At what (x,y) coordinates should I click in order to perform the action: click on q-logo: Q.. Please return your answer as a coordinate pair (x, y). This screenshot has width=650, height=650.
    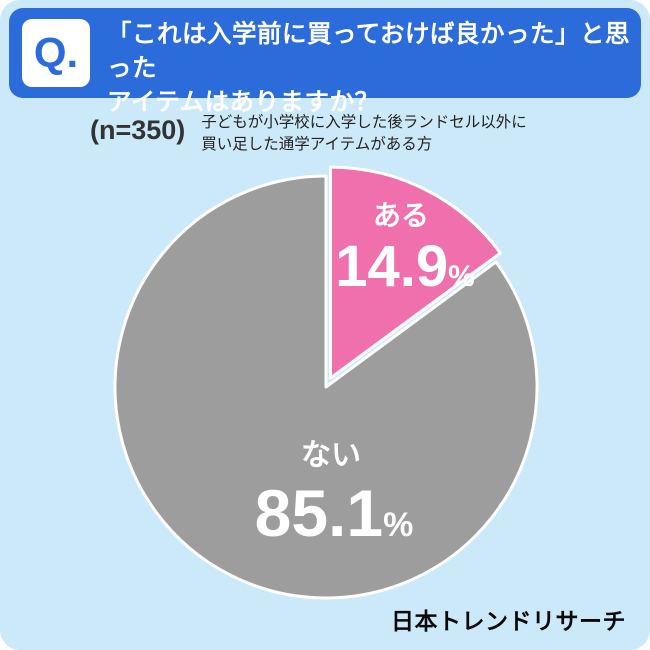
    Looking at the image, I should click on (56, 53).